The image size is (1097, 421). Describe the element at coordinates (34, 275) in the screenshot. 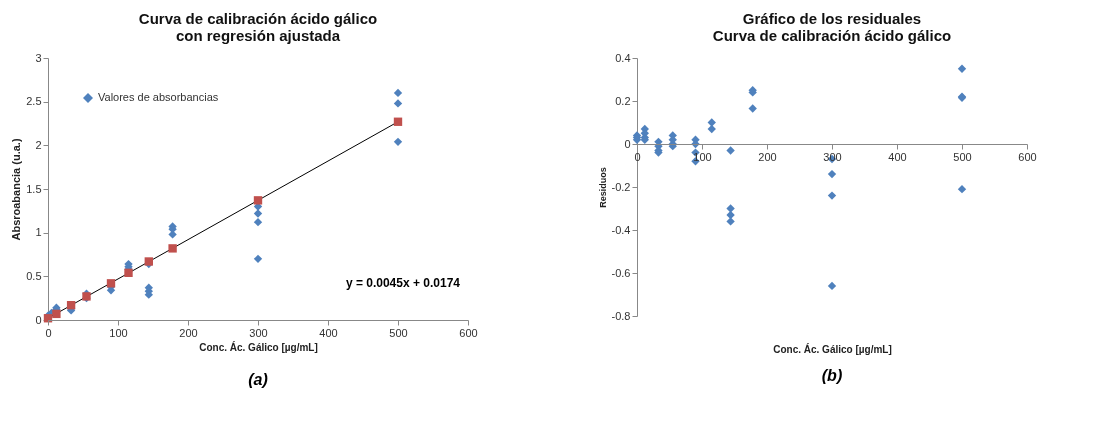

I see `y-tick-label: 0.5` at that location.